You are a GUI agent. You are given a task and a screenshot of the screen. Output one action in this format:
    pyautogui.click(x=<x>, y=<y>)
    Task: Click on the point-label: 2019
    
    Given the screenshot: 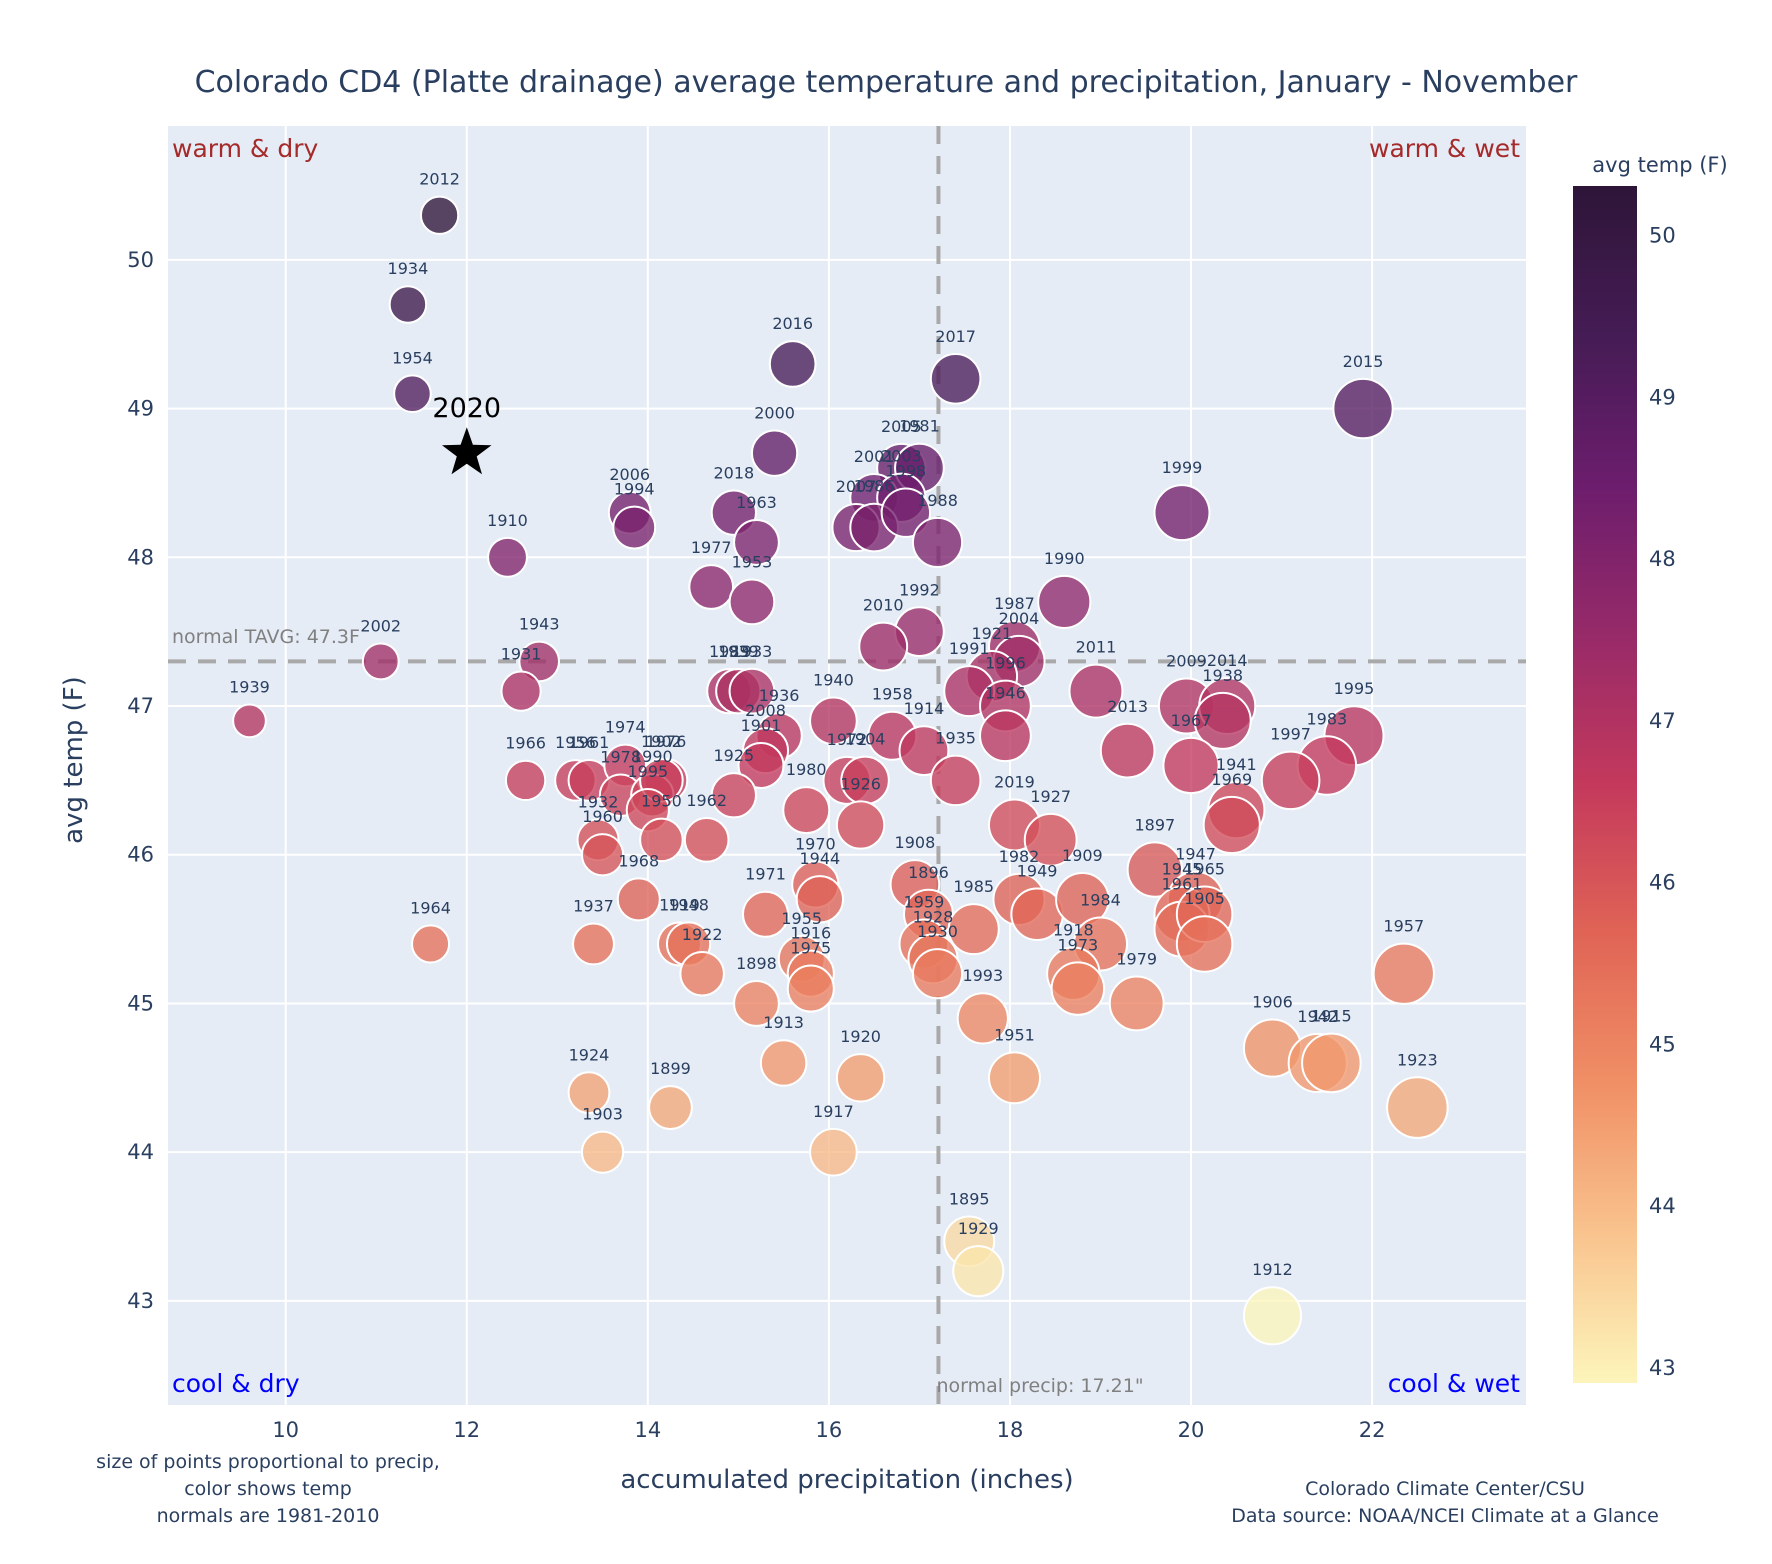 What is the action you would take?
    pyautogui.click(x=1014, y=781)
    